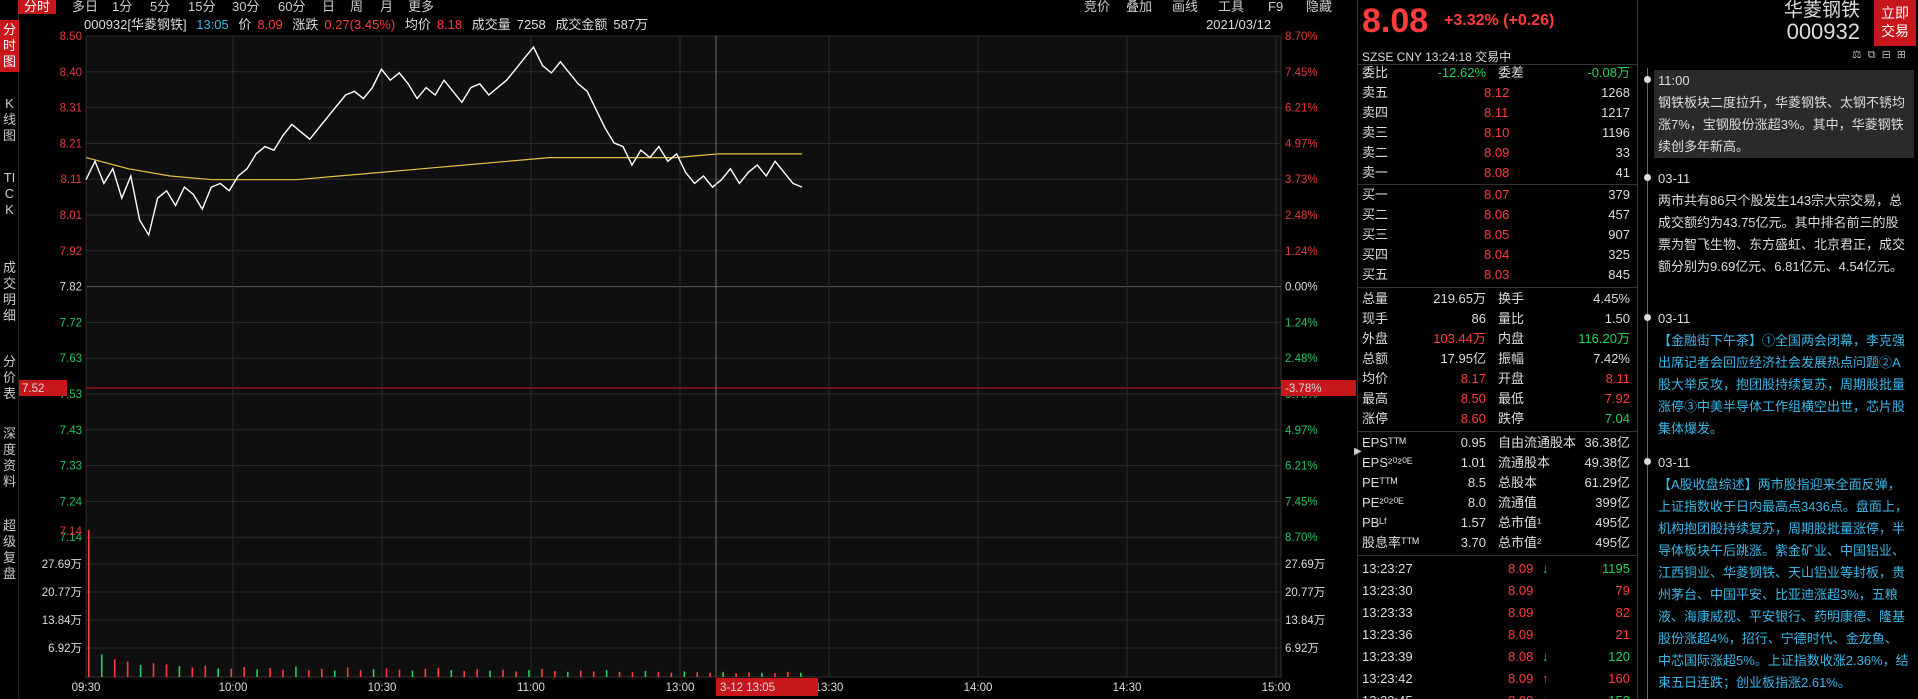 Image resolution: width=1918 pixels, height=699 pixels. I want to click on bid-volume: 379, so click(1619, 194).